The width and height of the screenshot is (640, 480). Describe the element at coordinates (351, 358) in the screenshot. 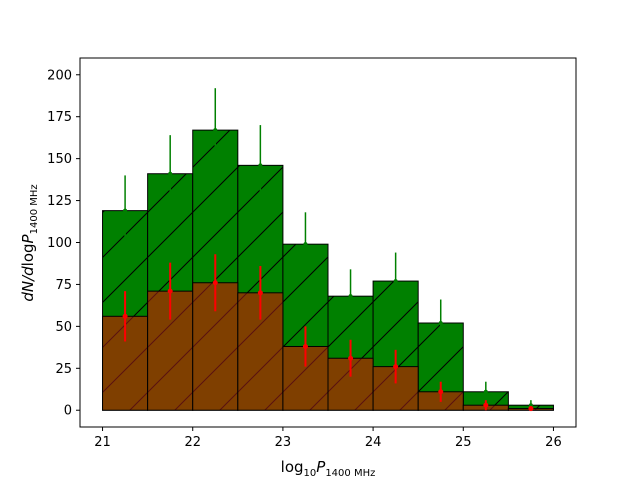

I see `errorbar-point-series1-bin5` at that location.